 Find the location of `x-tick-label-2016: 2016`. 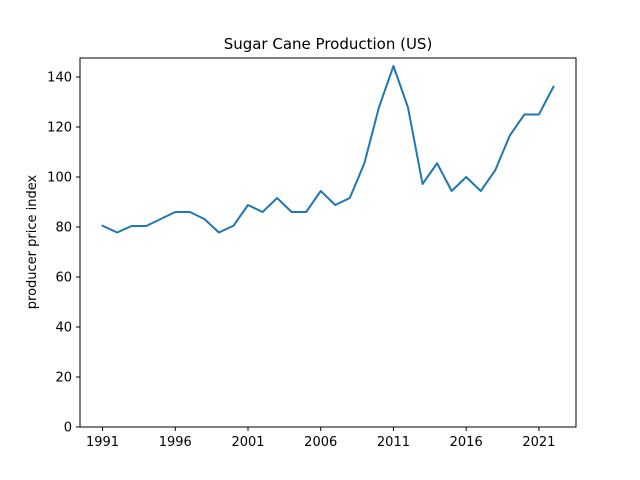

x-tick-label-2016: 2016 is located at coordinates (466, 442).